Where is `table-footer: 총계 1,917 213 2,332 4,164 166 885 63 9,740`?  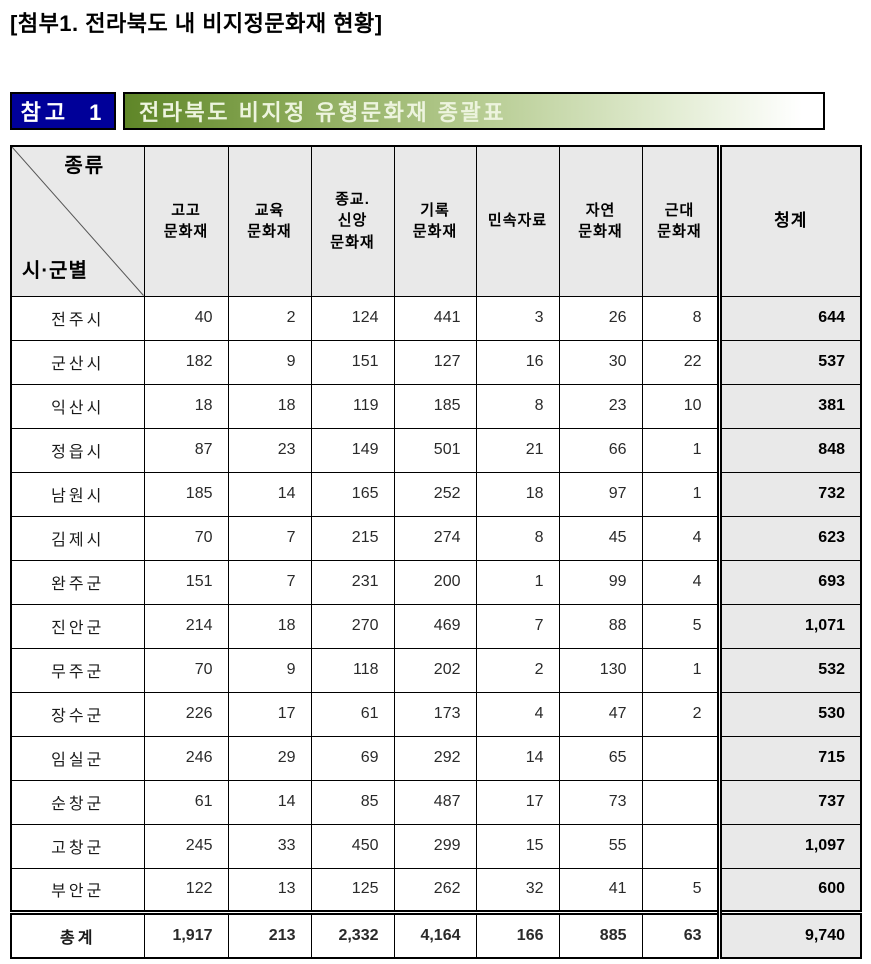
table-footer: 총계 1,917 213 2,332 4,164 166 885 63 9,740 is located at coordinates (436, 934).